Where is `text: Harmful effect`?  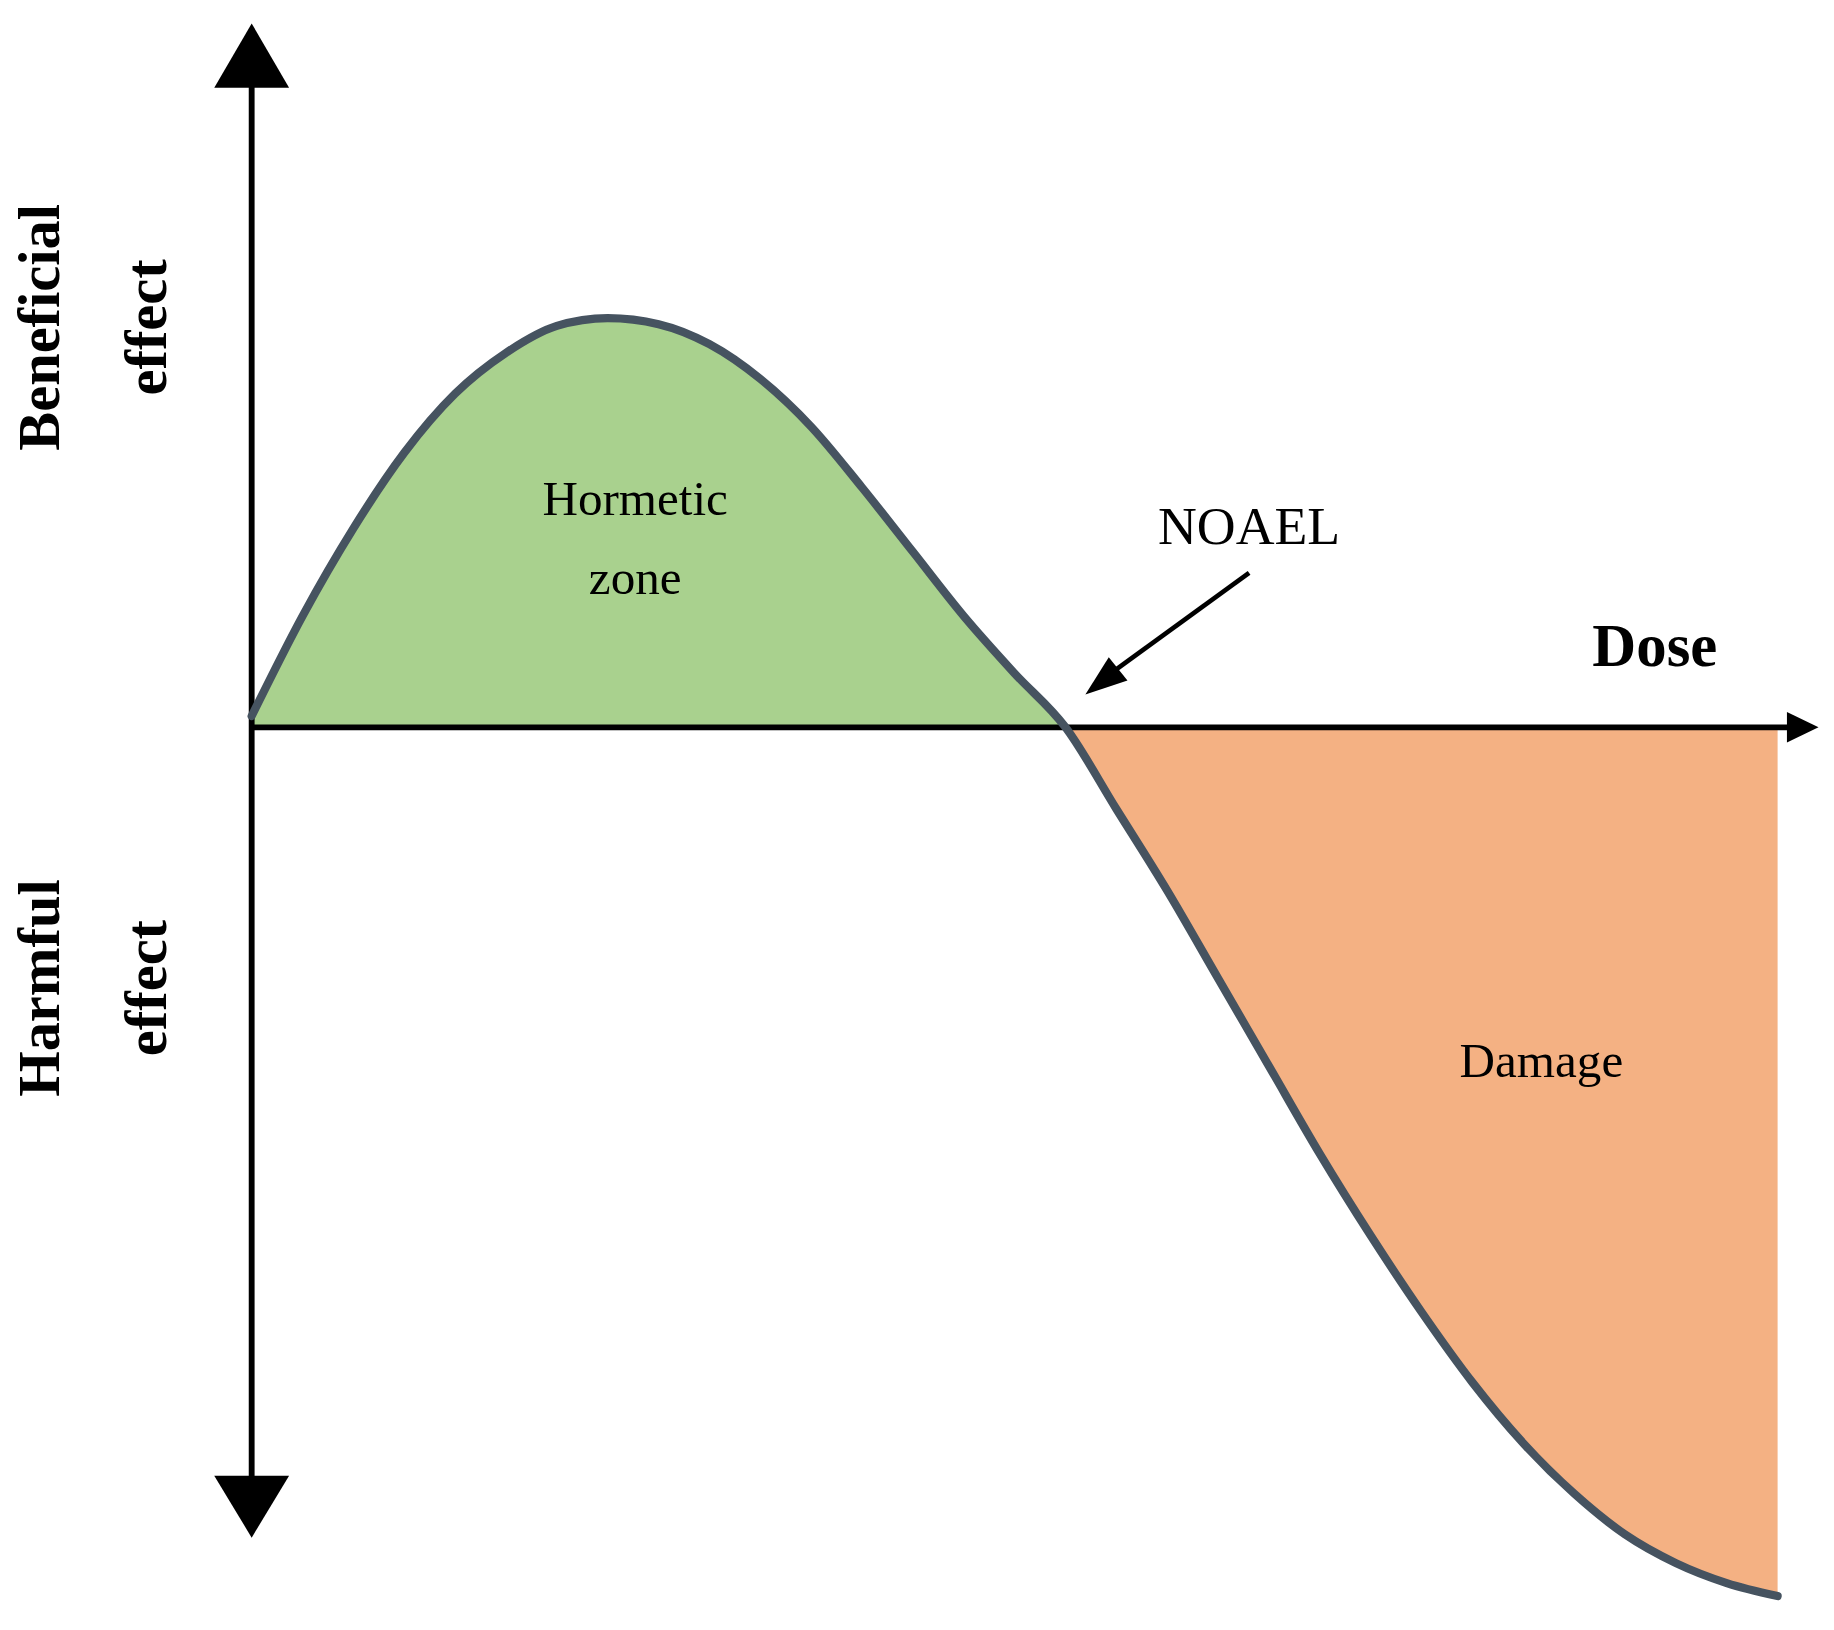 text: Harmful effect is located at coordinates (93, 988).